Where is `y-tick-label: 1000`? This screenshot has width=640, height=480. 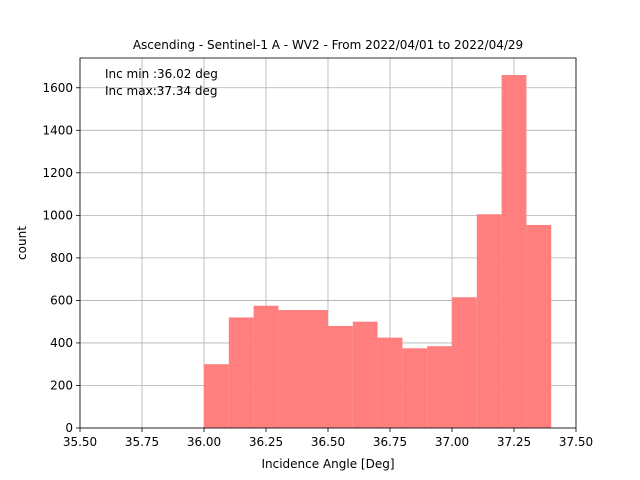
y-tick-label: 1000 is located at coordinates (57, 215).